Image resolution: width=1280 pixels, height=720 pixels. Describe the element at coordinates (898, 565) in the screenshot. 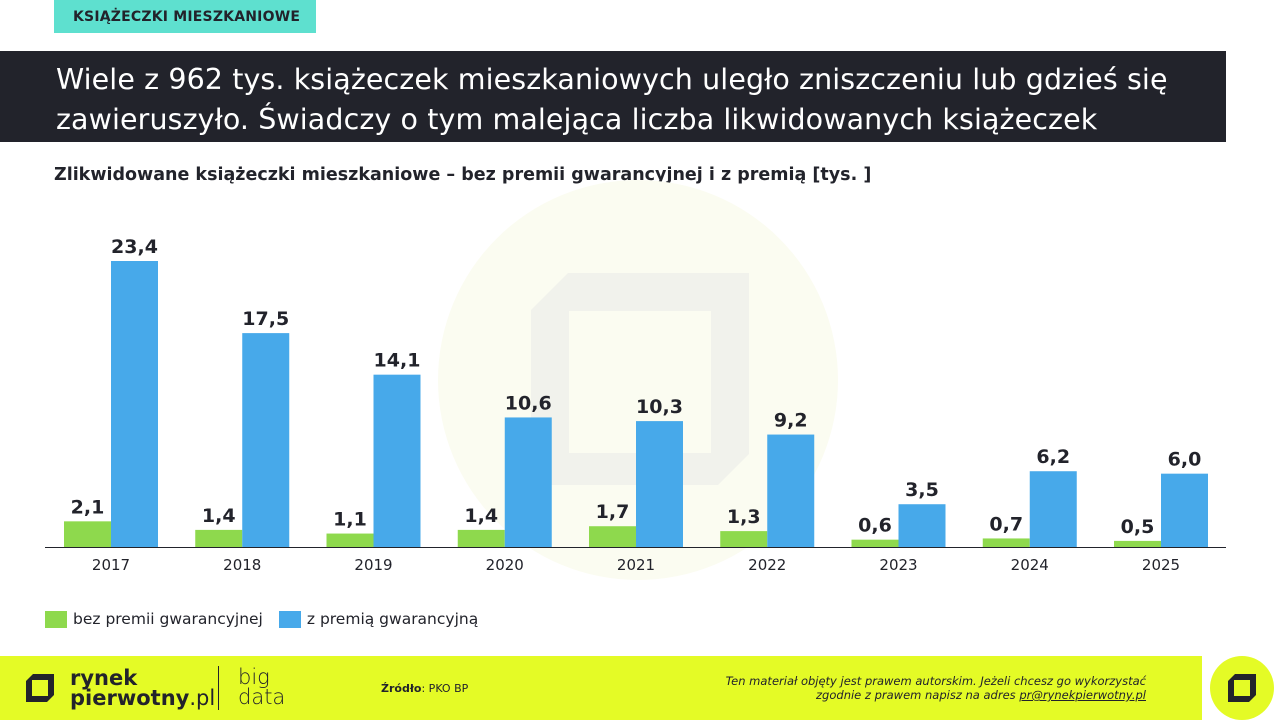

I see `x-tick-label-2023: 2023` at that location.